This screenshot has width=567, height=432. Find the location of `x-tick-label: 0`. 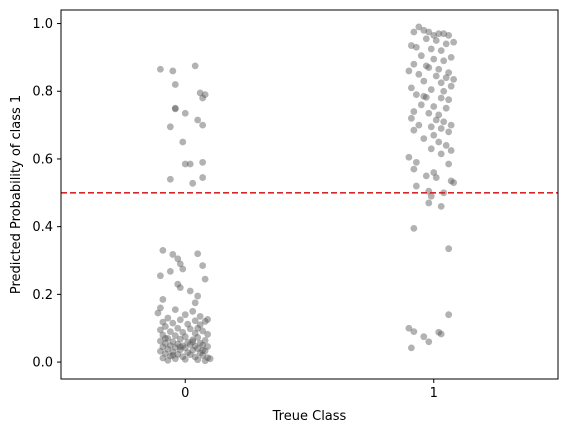

x-tick-label: 0 is located at coordinates (185, 393).